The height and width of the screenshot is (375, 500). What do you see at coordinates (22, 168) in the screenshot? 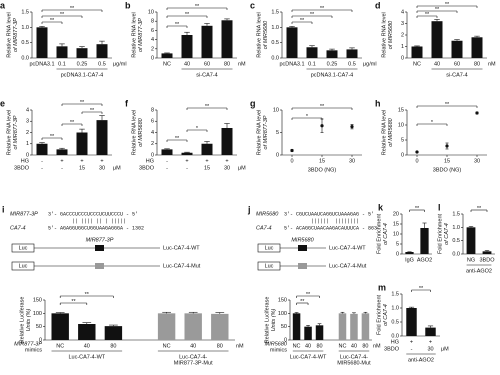
I see `row-label: 3BDO` at bounding box center [22, 168].